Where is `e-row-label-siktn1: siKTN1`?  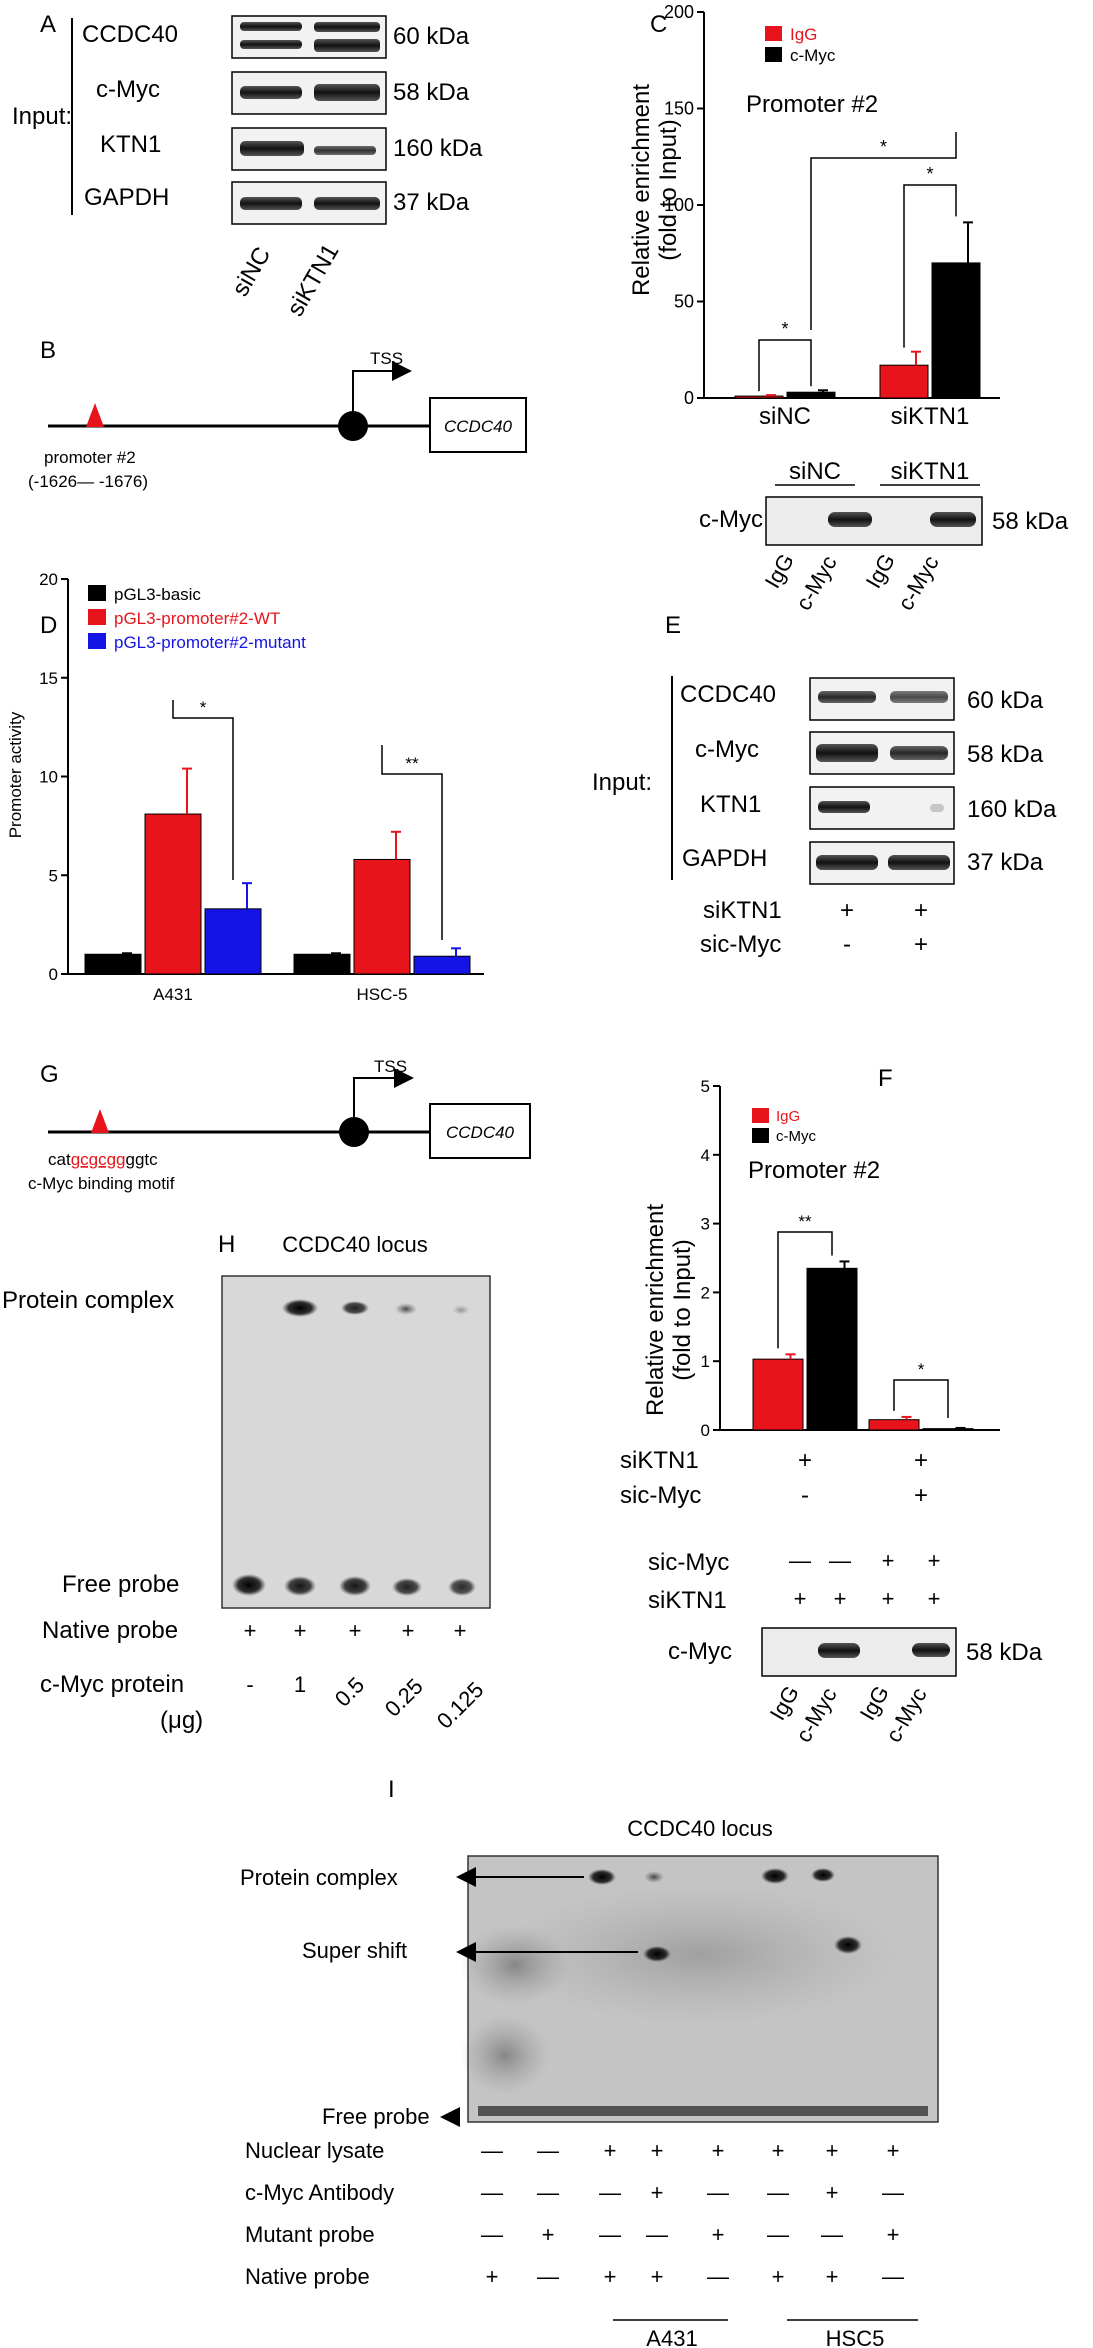 e-row-label-siktn1: siKTN1 is located at coordinates (742, 910).